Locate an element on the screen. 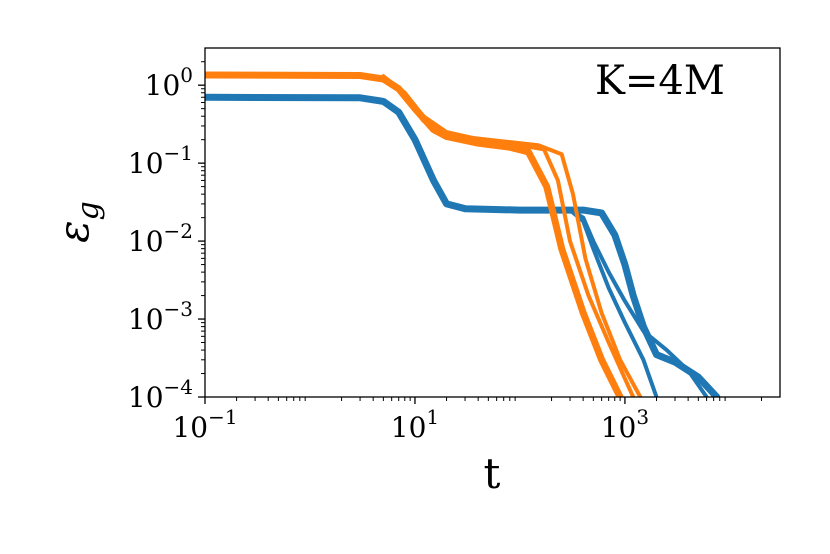 The image size is (830, 554). y-axis-title: εg is located at coordinates (77, 222).